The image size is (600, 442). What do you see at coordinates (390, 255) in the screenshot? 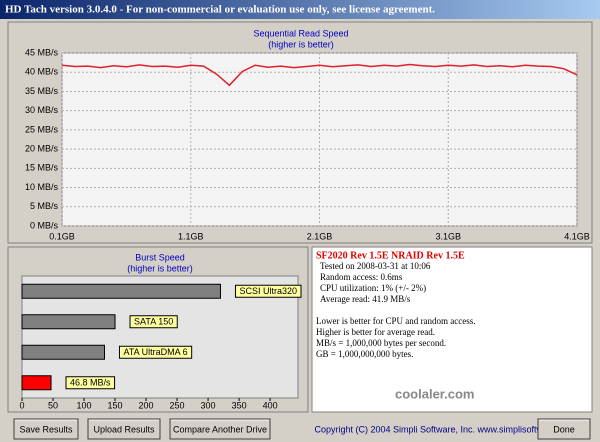
I see `drive-name: SF2020 Rev 1.5E NRAID Rev 1.5E` at bounding box center [390, 255].